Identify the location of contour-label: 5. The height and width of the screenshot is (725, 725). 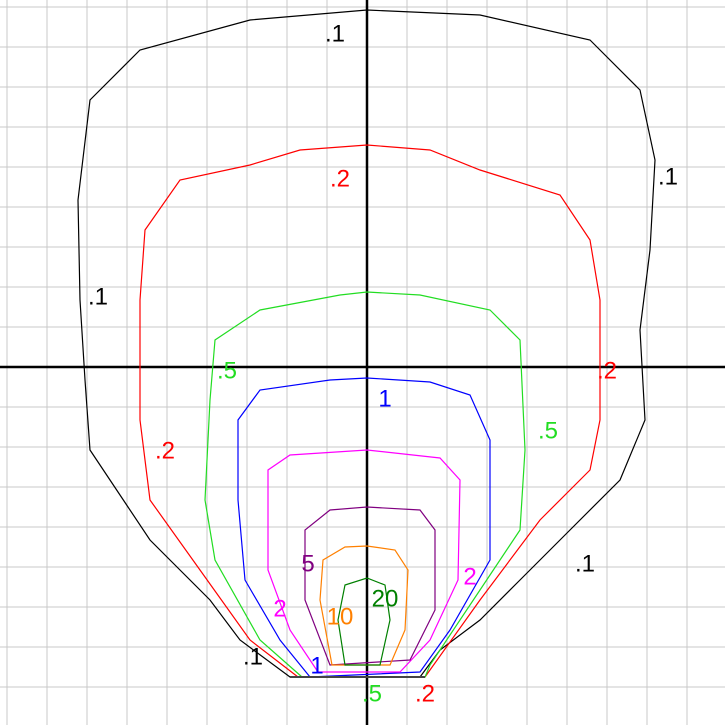
(307, 563).